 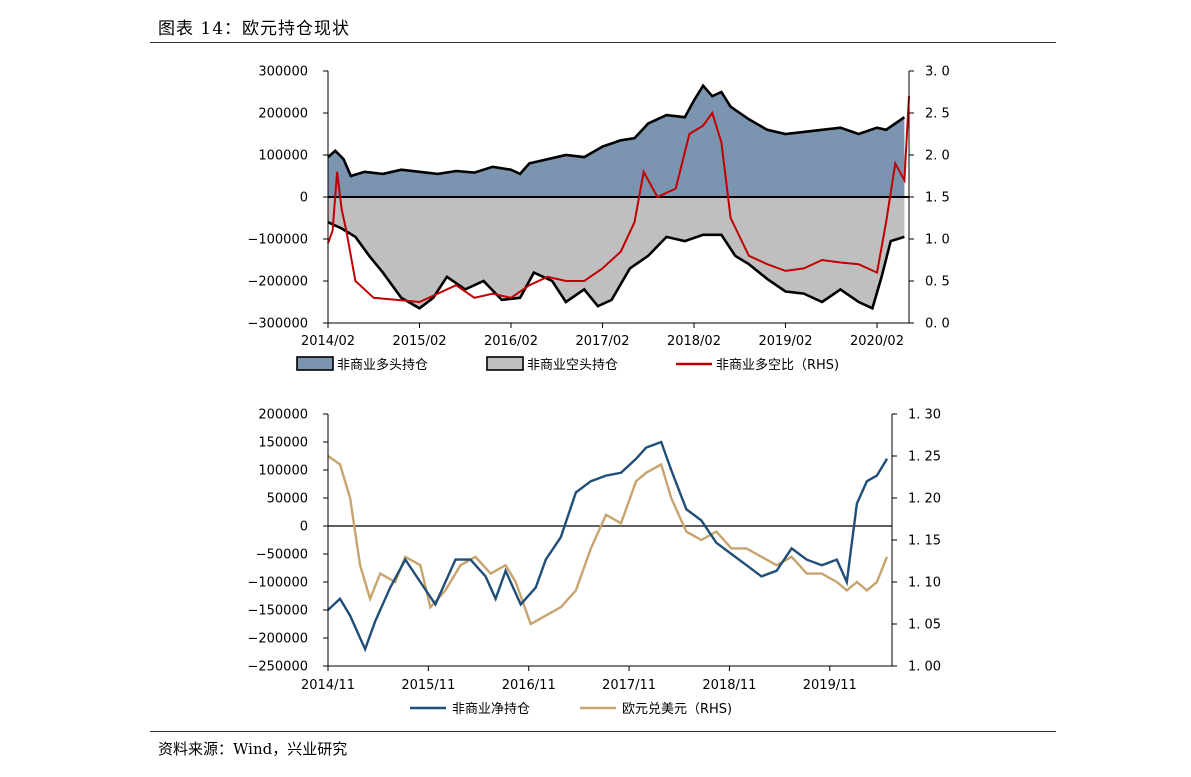 What do you see at coordinates (677, 709) in the screenshot?
I see `legend-label-eurusd: 欧元兑美元（RHS)` at bounding box center [677, 709].